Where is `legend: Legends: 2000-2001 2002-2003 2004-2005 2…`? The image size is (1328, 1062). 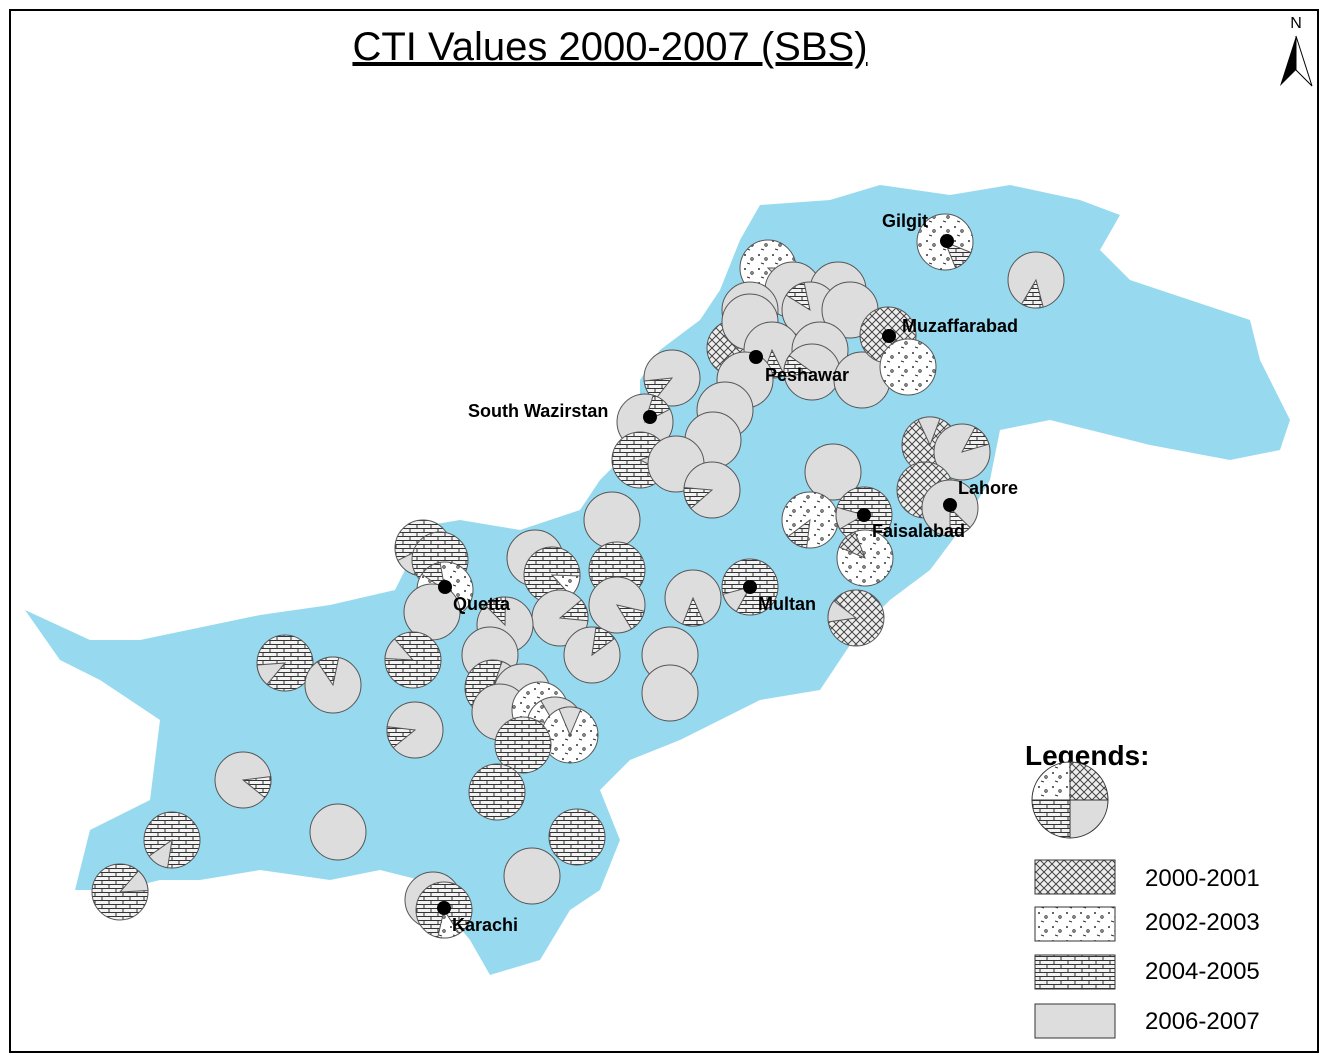
legend: Legends: 2000-2001 2002-2003 2004-2005 2… is located at coordinates (1142, 889).